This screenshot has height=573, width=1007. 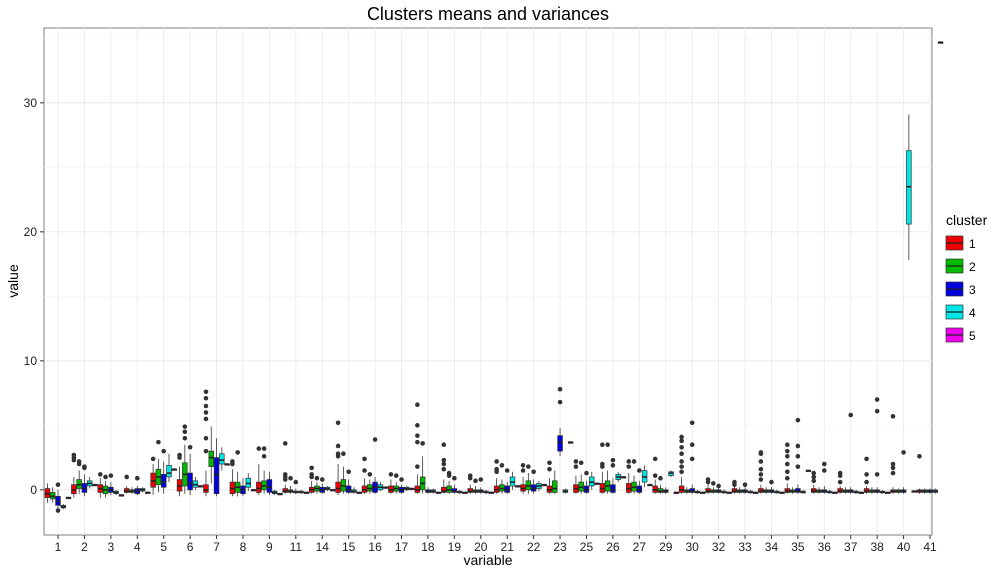 I want to click on box-v17-c2, so click(x=396, y=483).